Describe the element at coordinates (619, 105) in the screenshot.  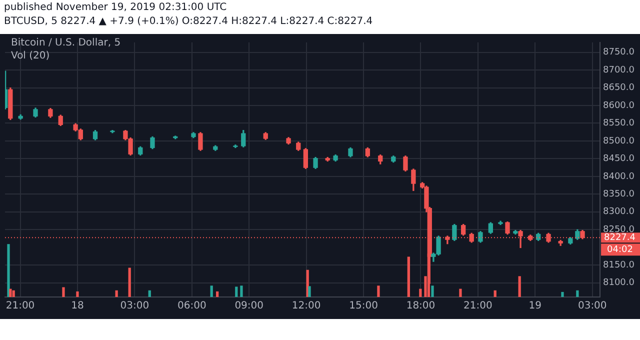
I see `y-tick-label: 8600.0` at that location.